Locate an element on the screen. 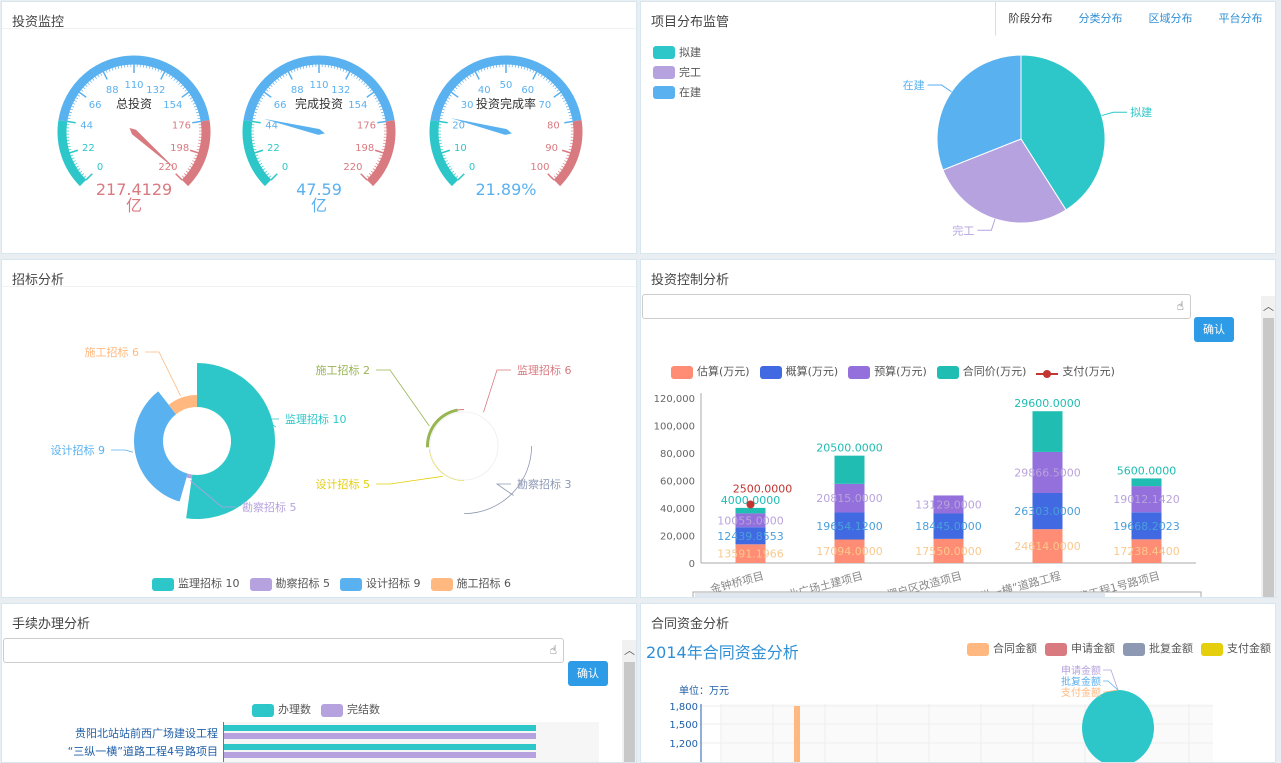 The width and height of the screenshot is (1281, 763). rose-label: 设计招标 5 is located at coordinates (343, 484).